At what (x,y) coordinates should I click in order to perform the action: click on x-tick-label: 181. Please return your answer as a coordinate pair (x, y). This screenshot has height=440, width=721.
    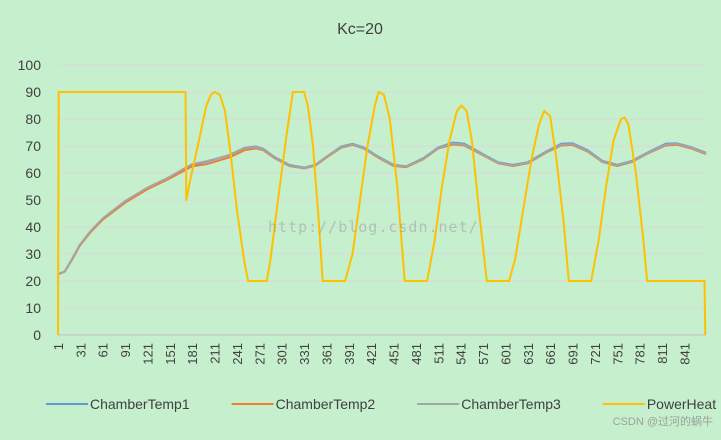
    Looking at the image, I should click on (192, 354).